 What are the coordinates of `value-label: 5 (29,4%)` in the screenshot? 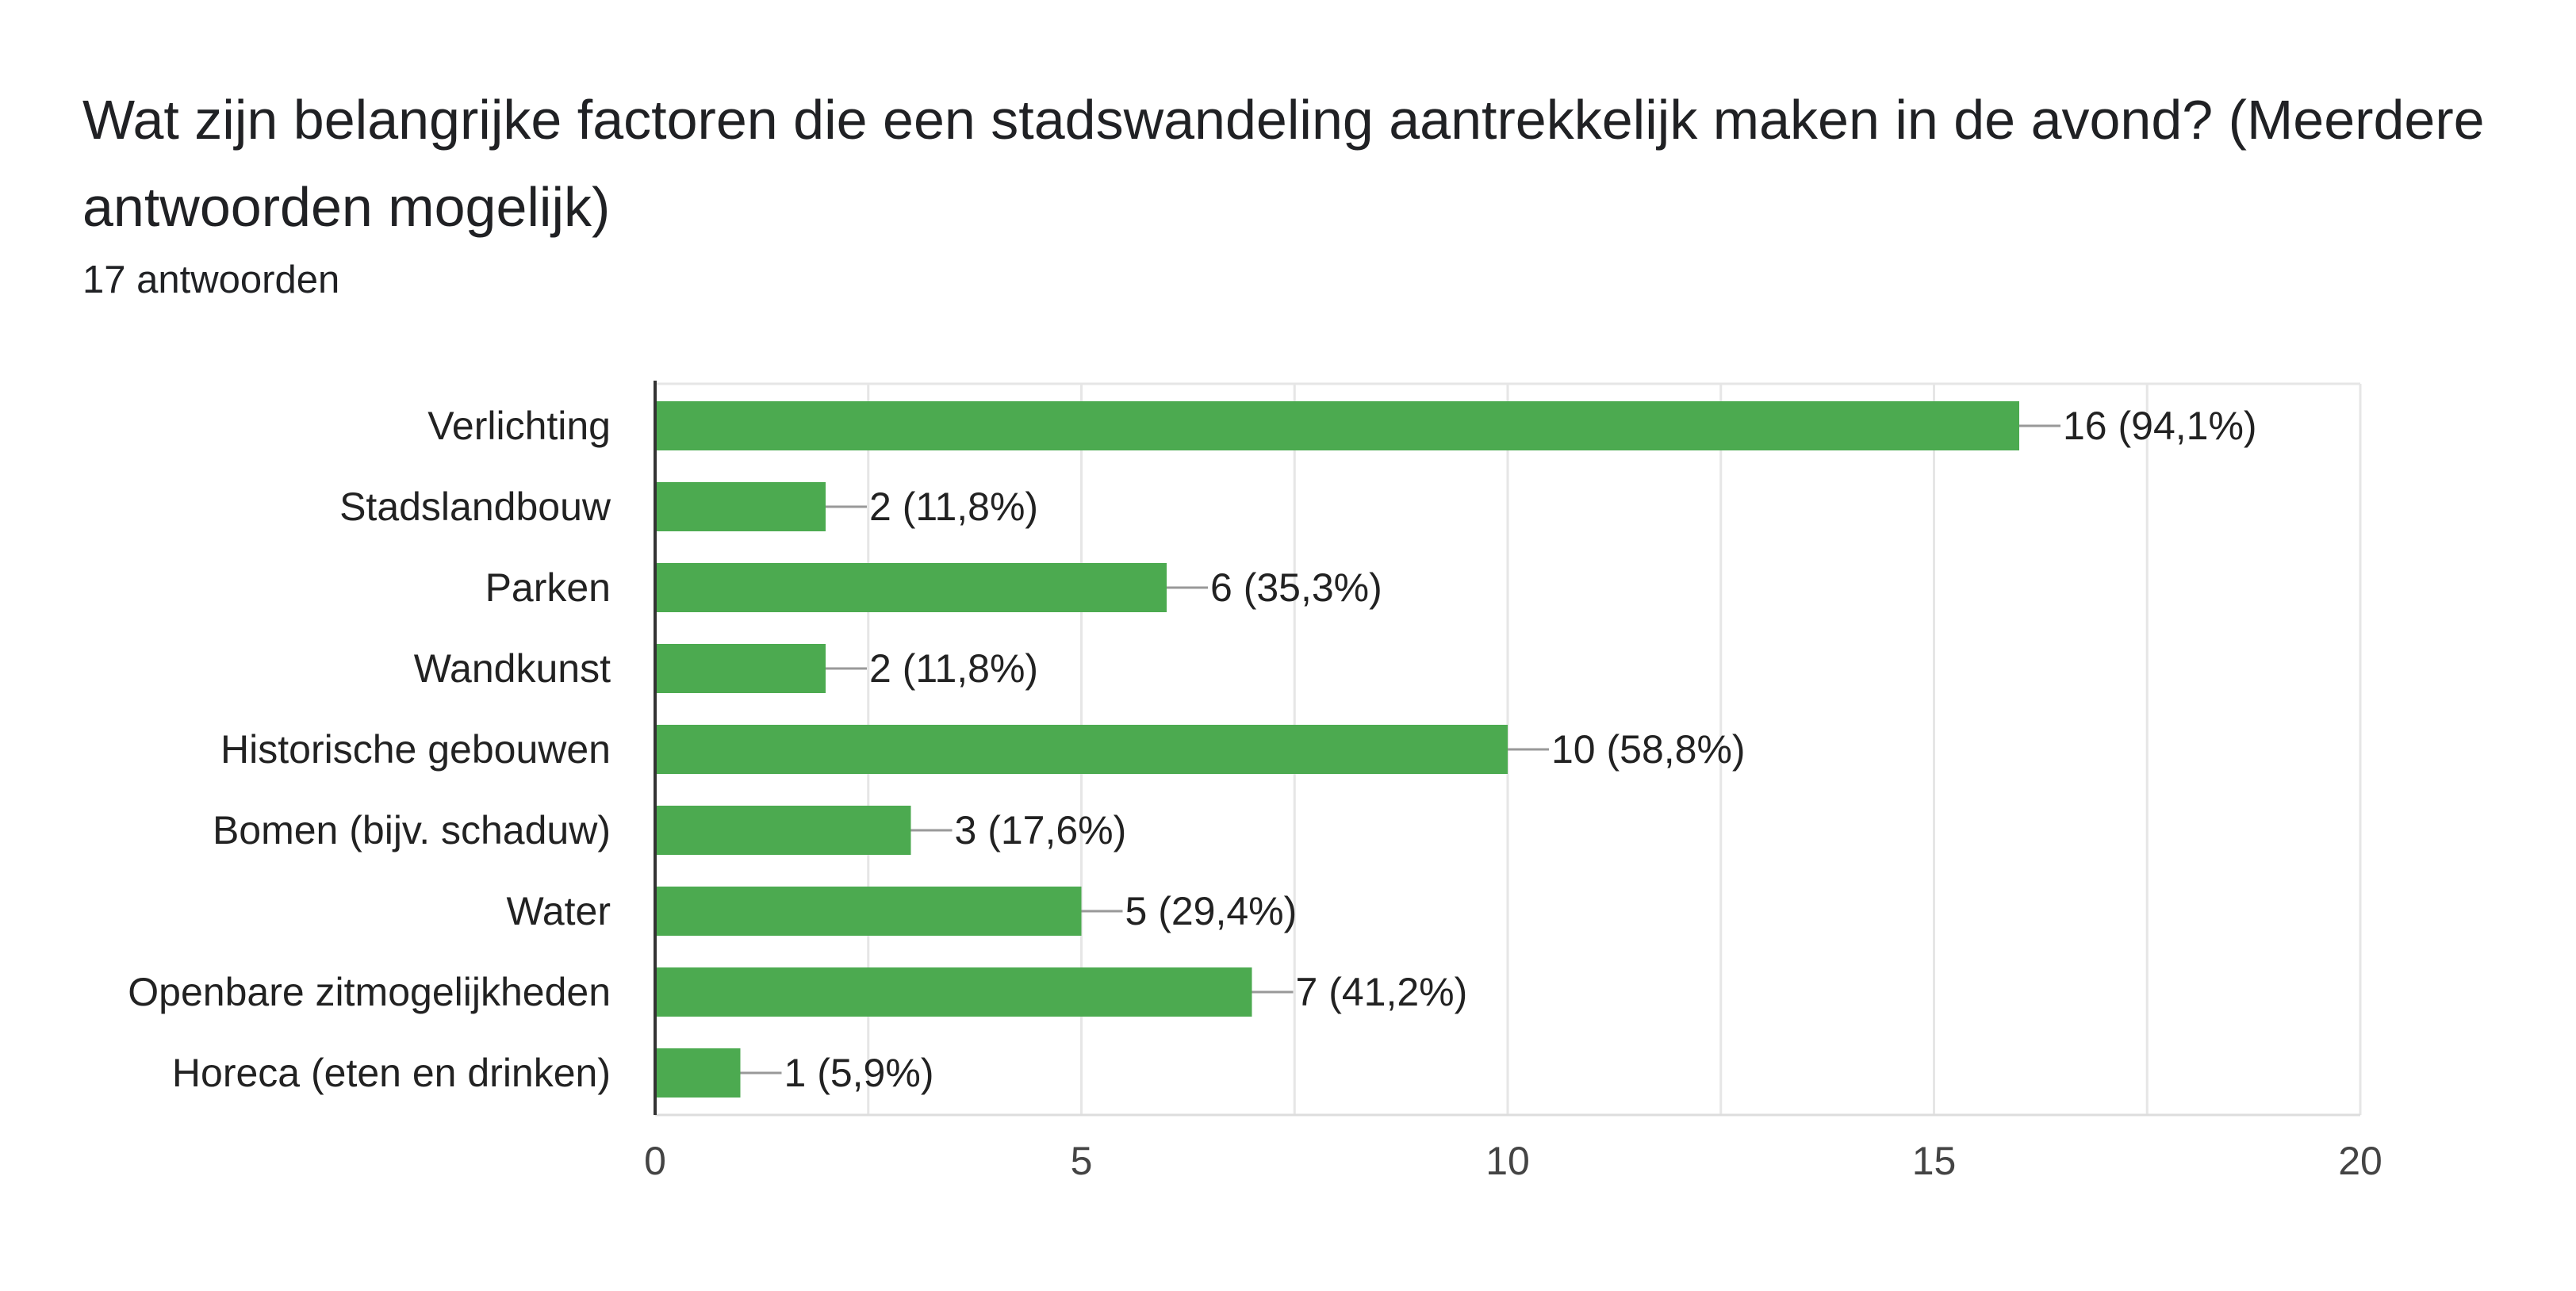 It's located at (1212, 911).